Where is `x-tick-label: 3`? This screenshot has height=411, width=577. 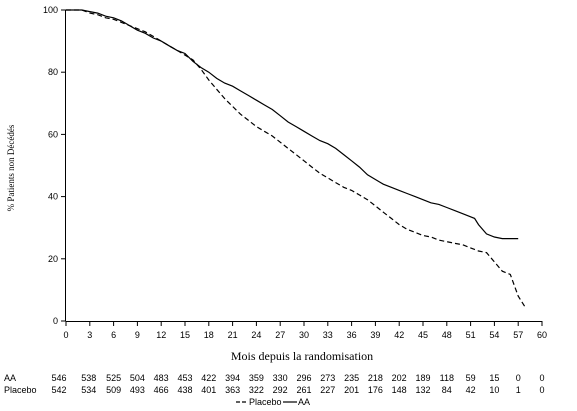
x-tick-label: 3 is located at coordinates (89, 335).